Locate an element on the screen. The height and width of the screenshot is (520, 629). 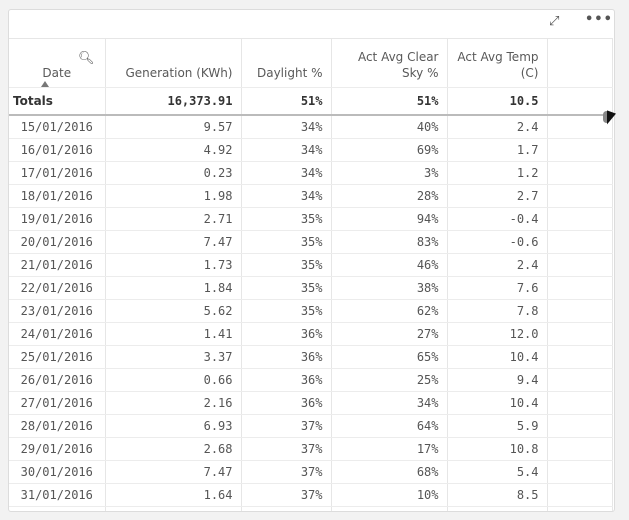
cell-clear-sky: 10% is located at coordinates (389, 495).